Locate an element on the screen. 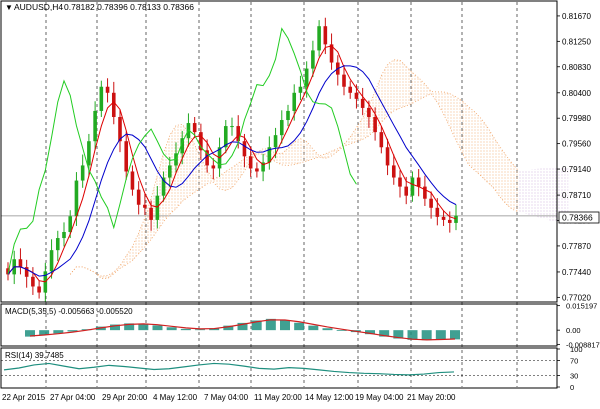 The height and width of the screenshot is (409, 600). y-tick-label: 0.77870 is located at coordinates (576, 246).